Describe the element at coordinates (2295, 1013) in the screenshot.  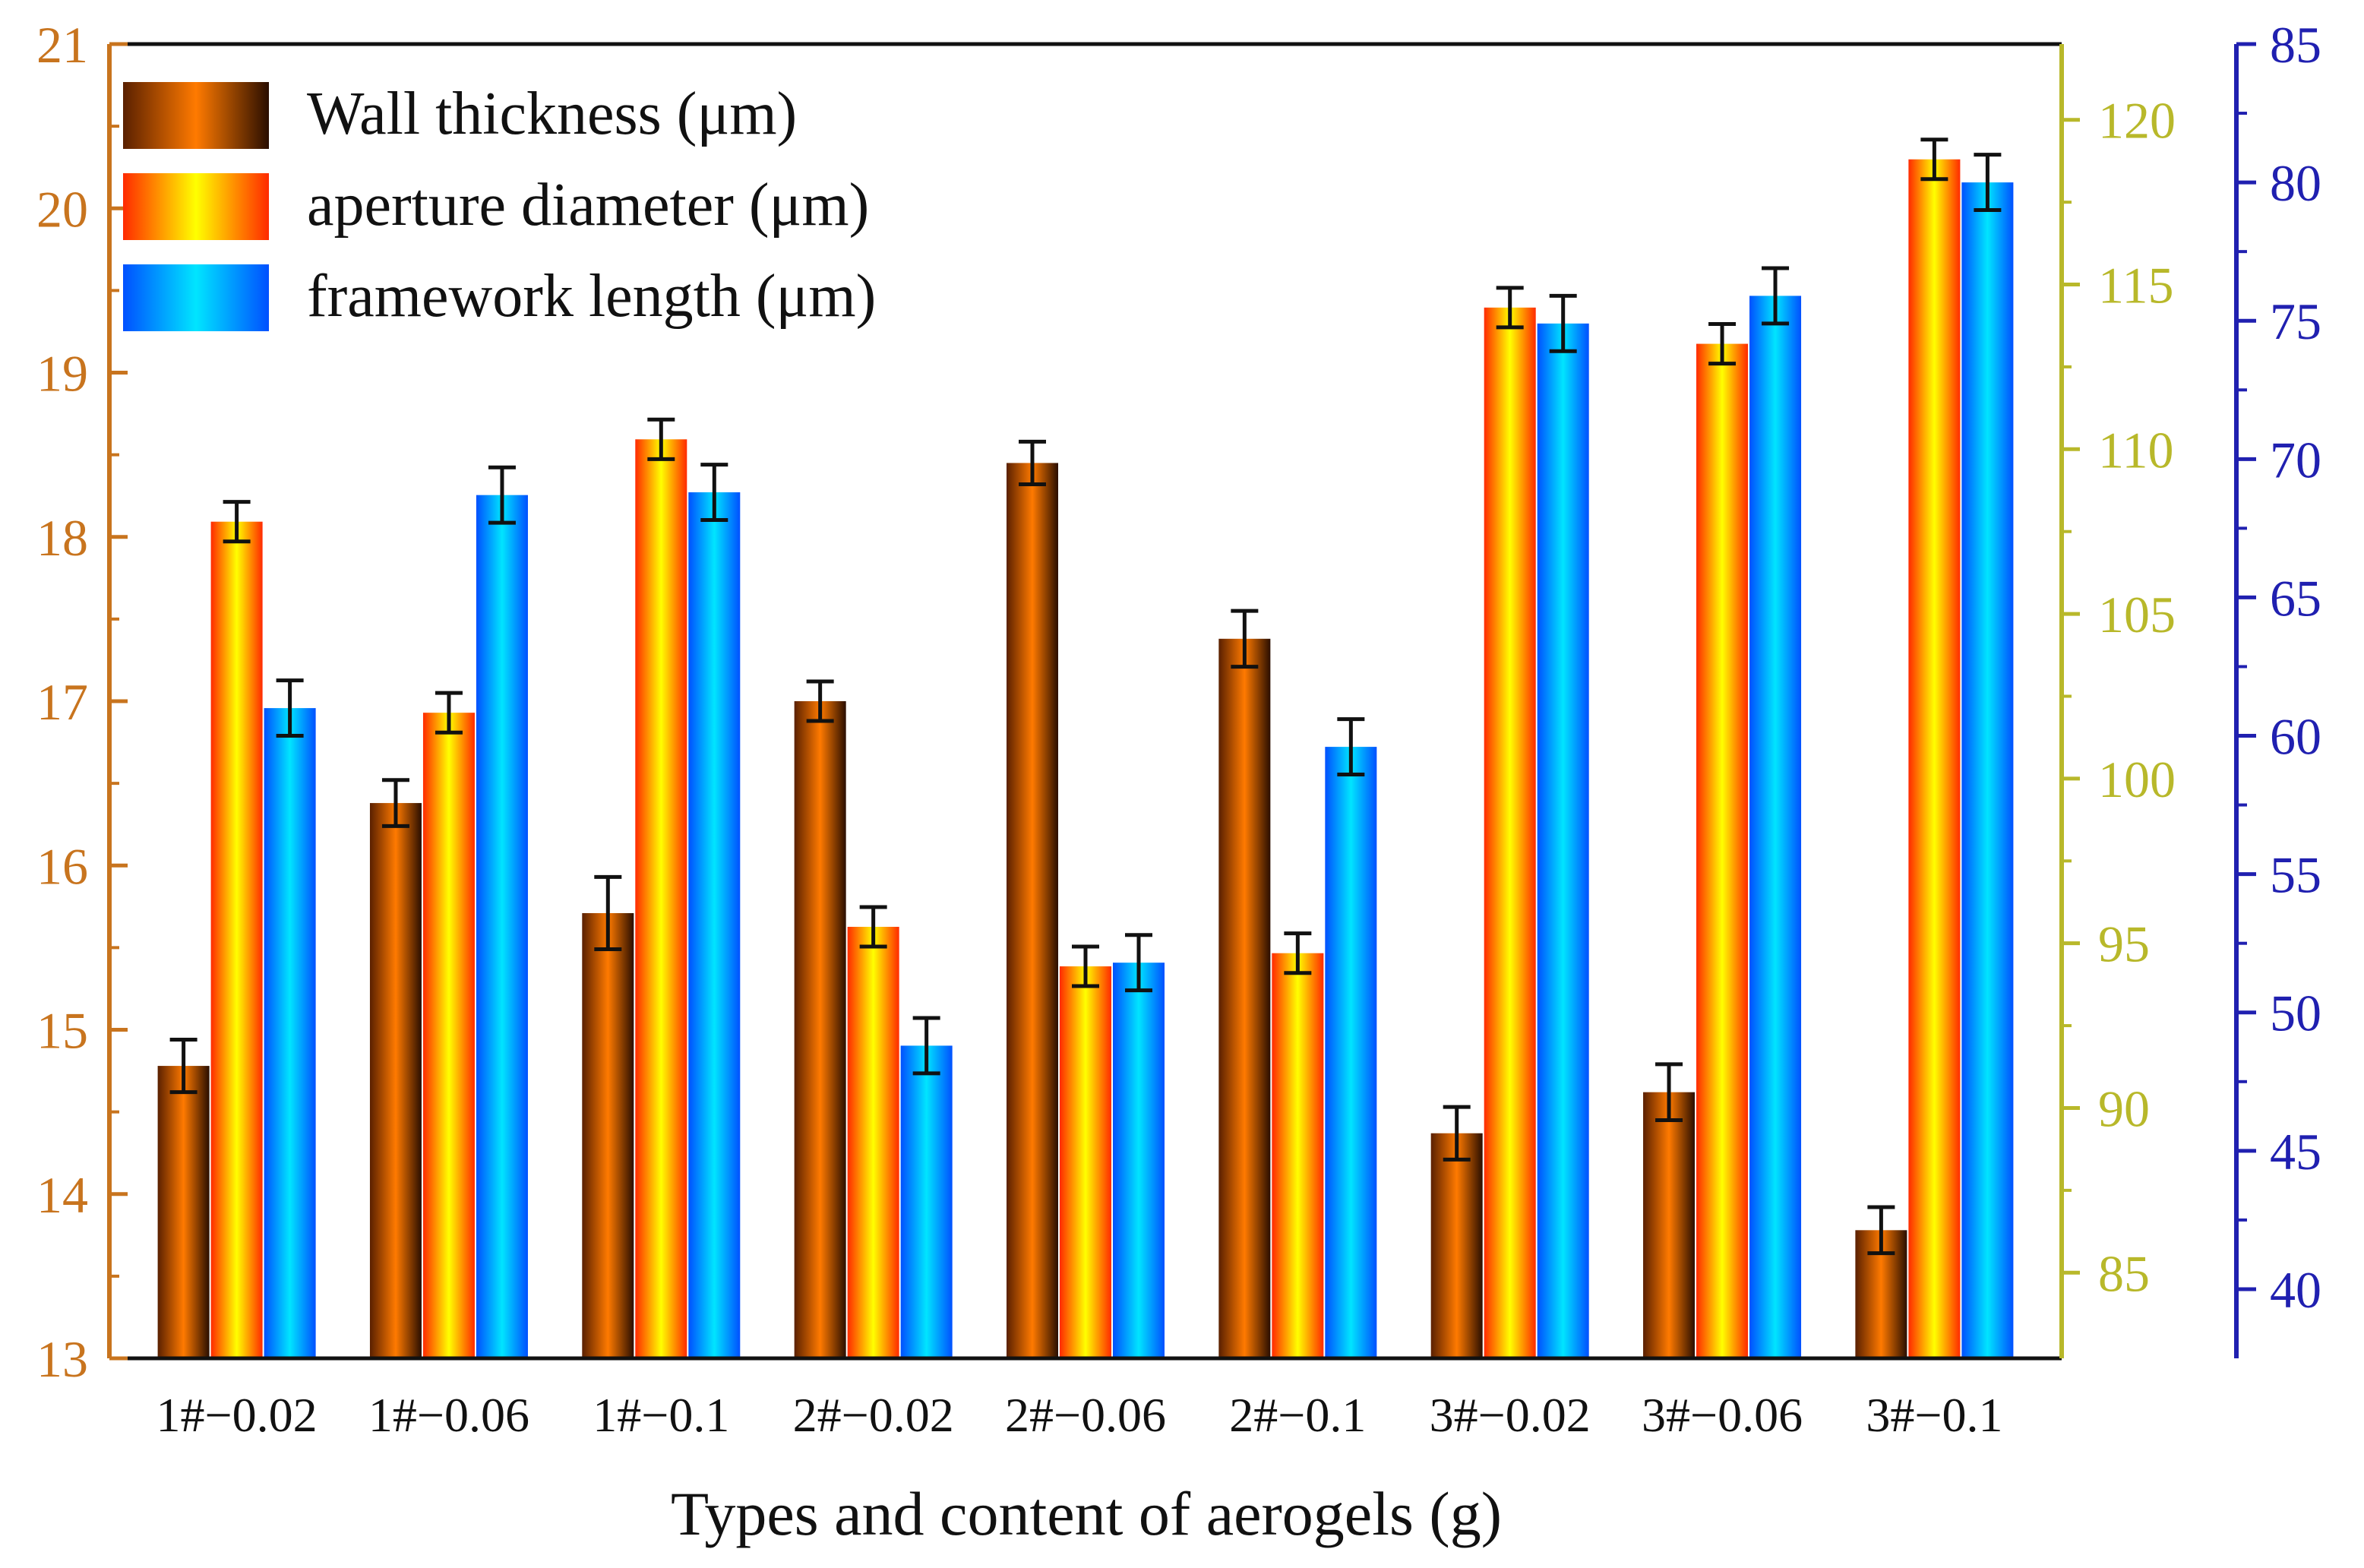
I see `right2-tick-label: 50` at that location.